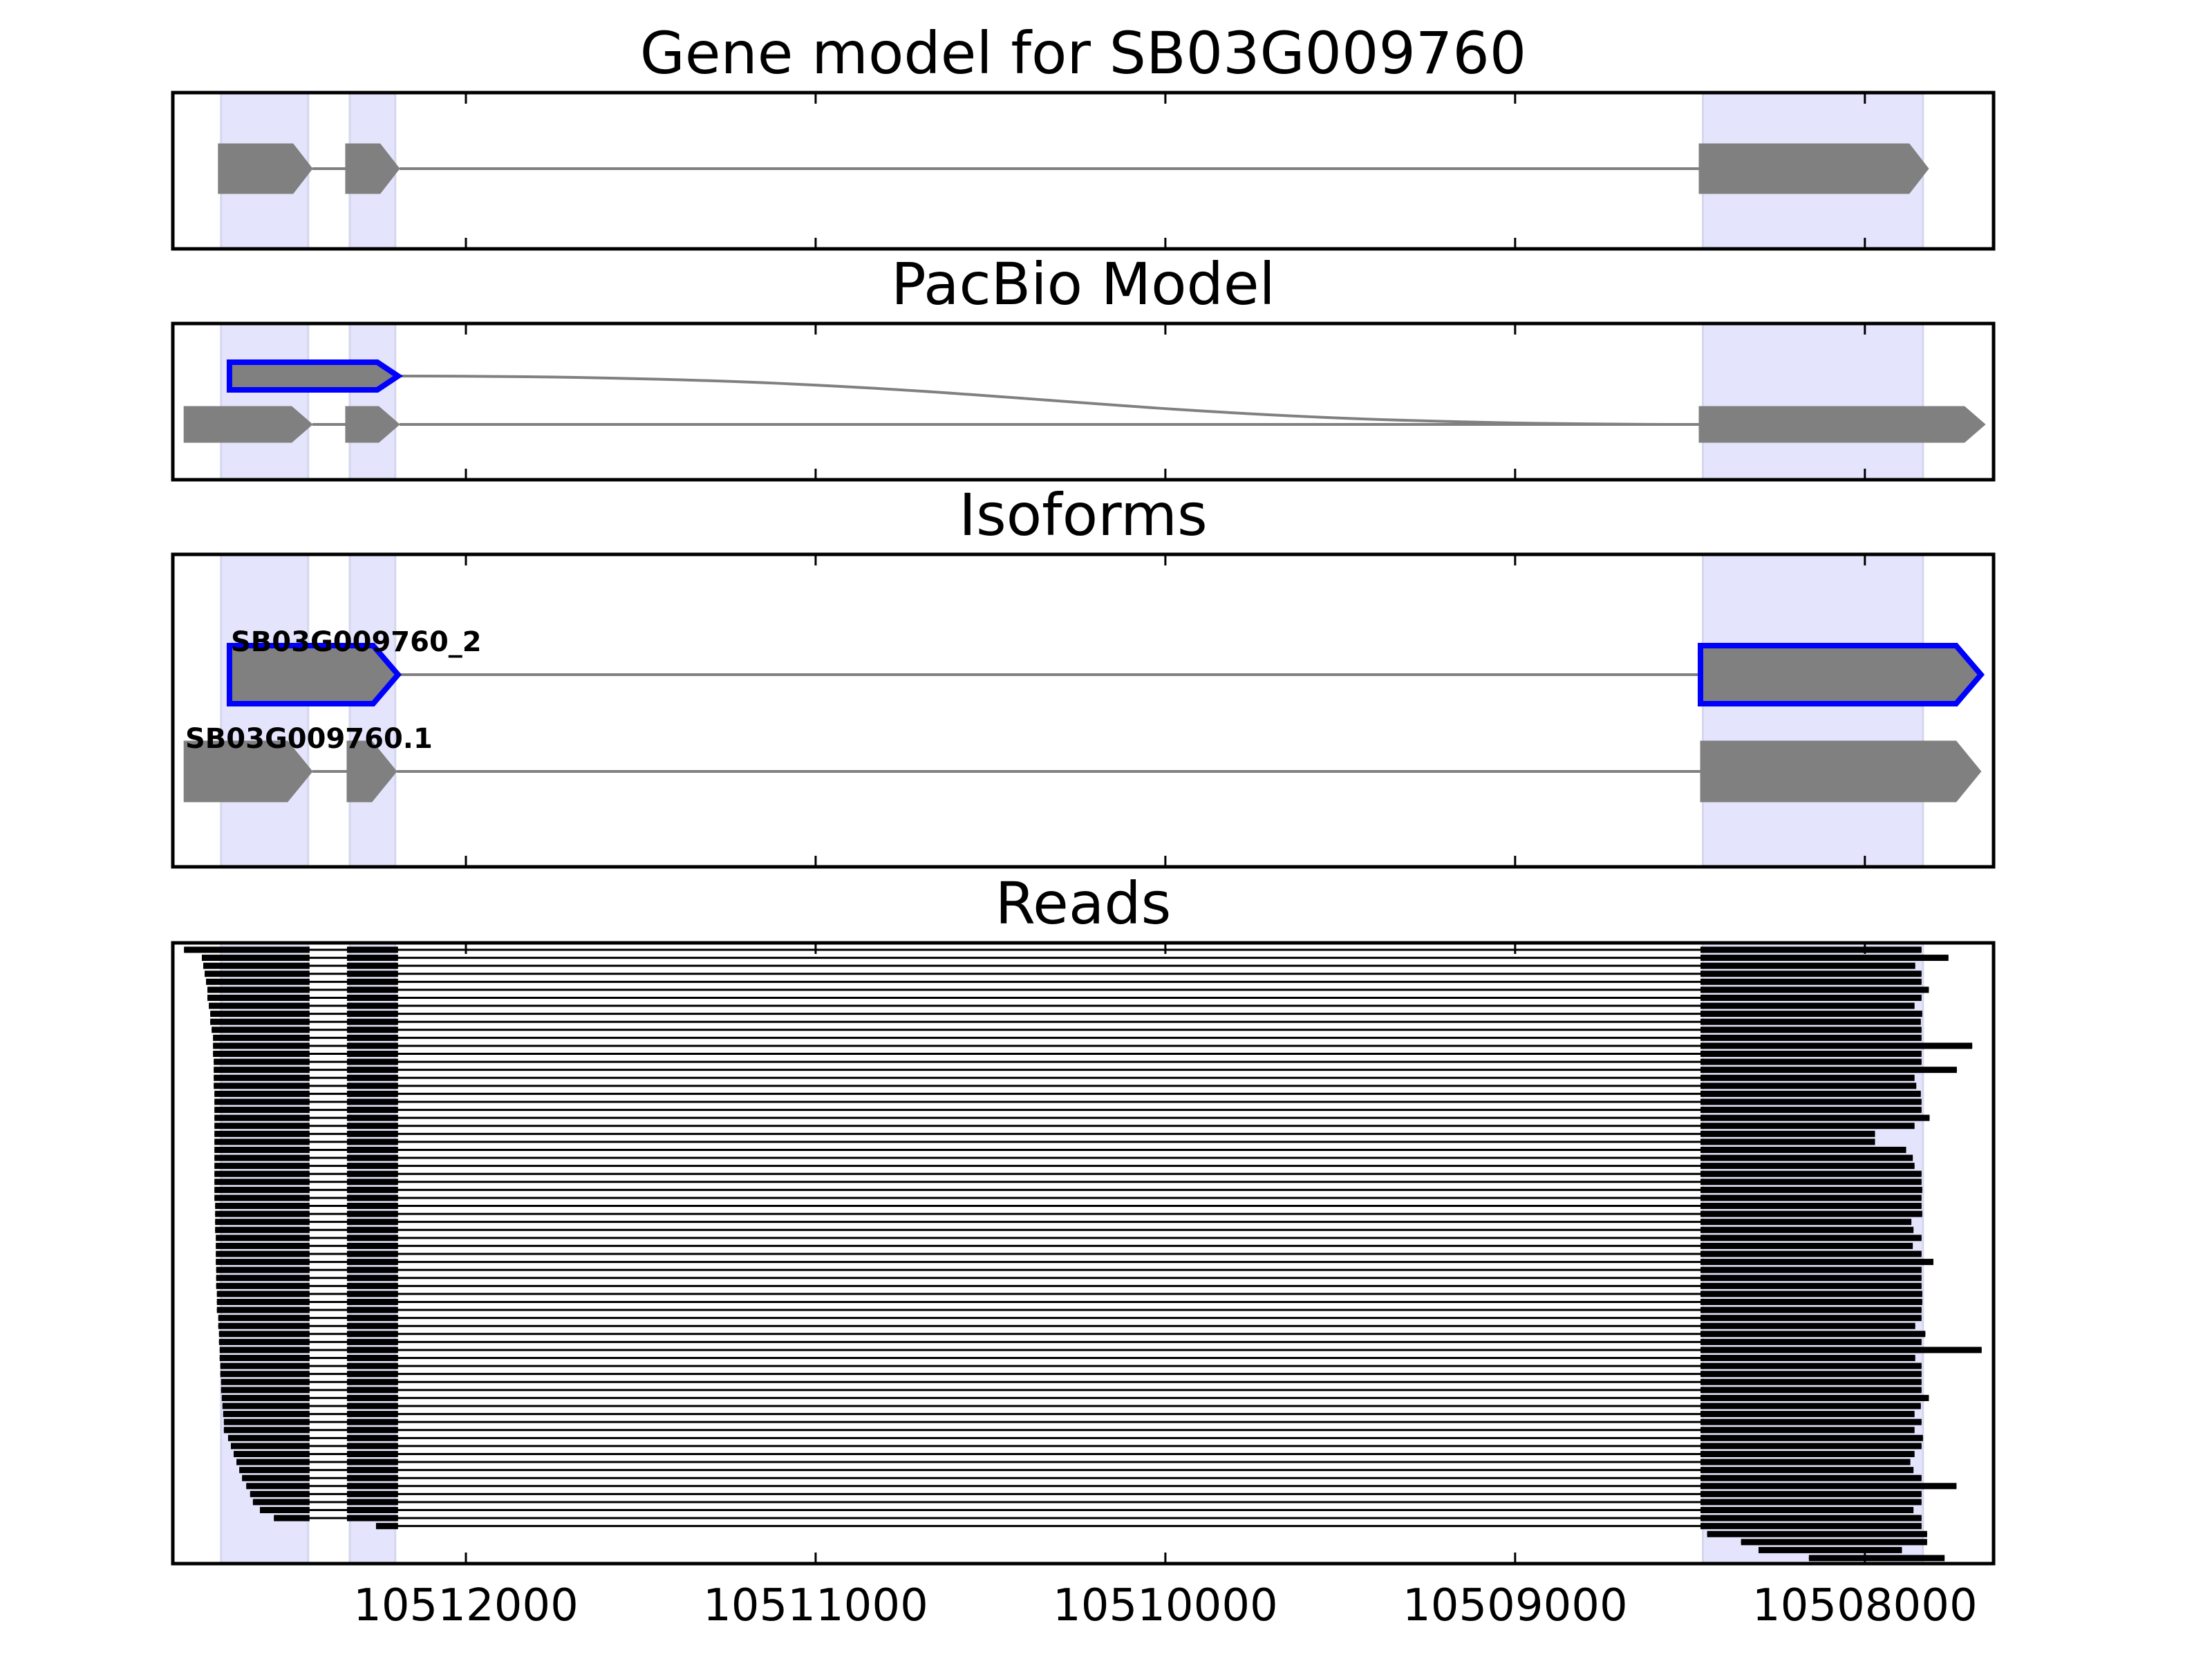 The image size is (2212, 1659). I want to click on panel-title-pacbio-model: PacBio Model, so click(1083, 284).